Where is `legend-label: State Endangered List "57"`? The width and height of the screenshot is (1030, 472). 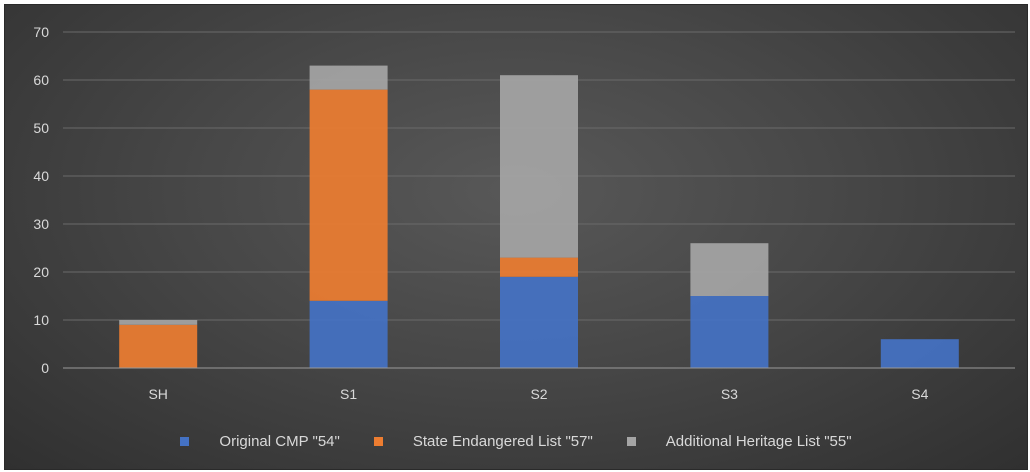 legend-label: State Endangered List "57" is located at coordinates (502, 441).